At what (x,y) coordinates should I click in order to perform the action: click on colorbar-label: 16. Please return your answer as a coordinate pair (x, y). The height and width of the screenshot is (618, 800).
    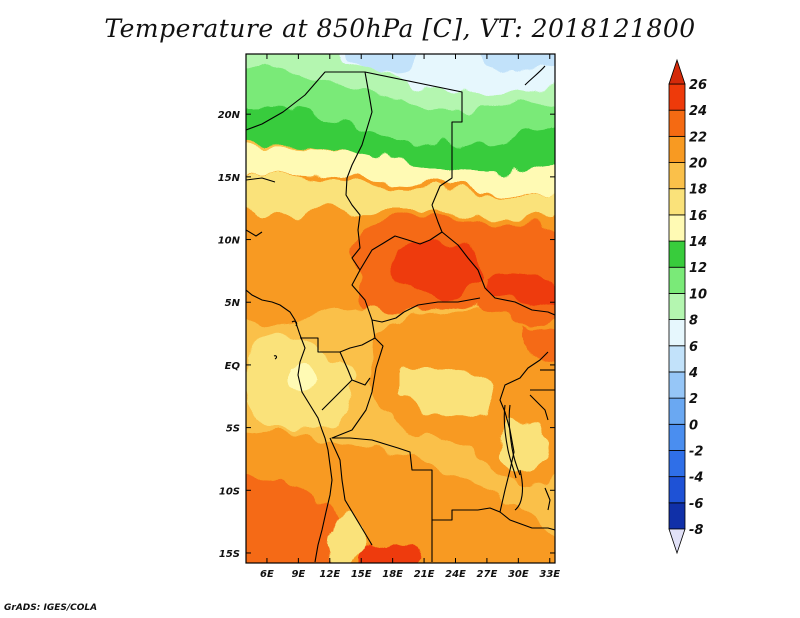
    Looking at the image, I should click on (698, 216).